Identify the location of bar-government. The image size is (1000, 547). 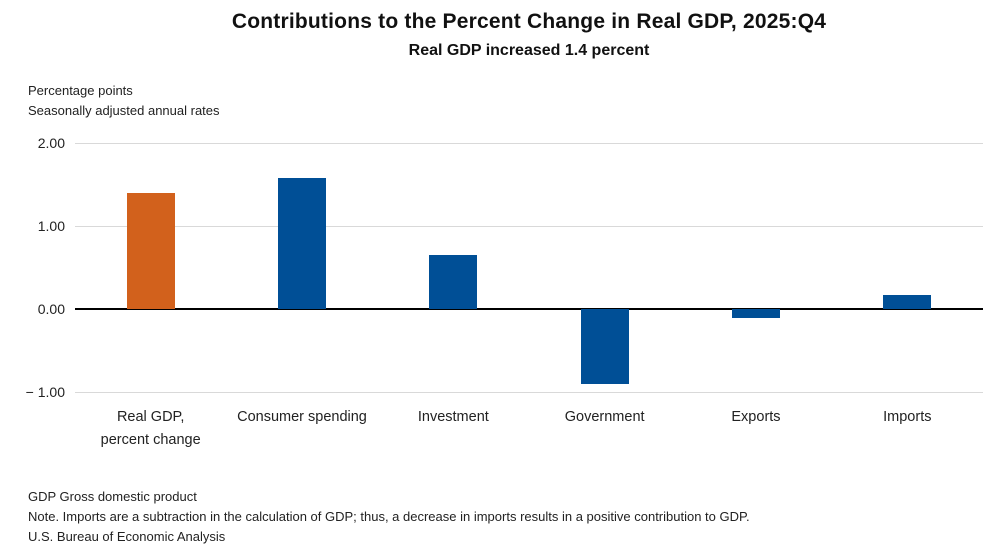
(604, 346).